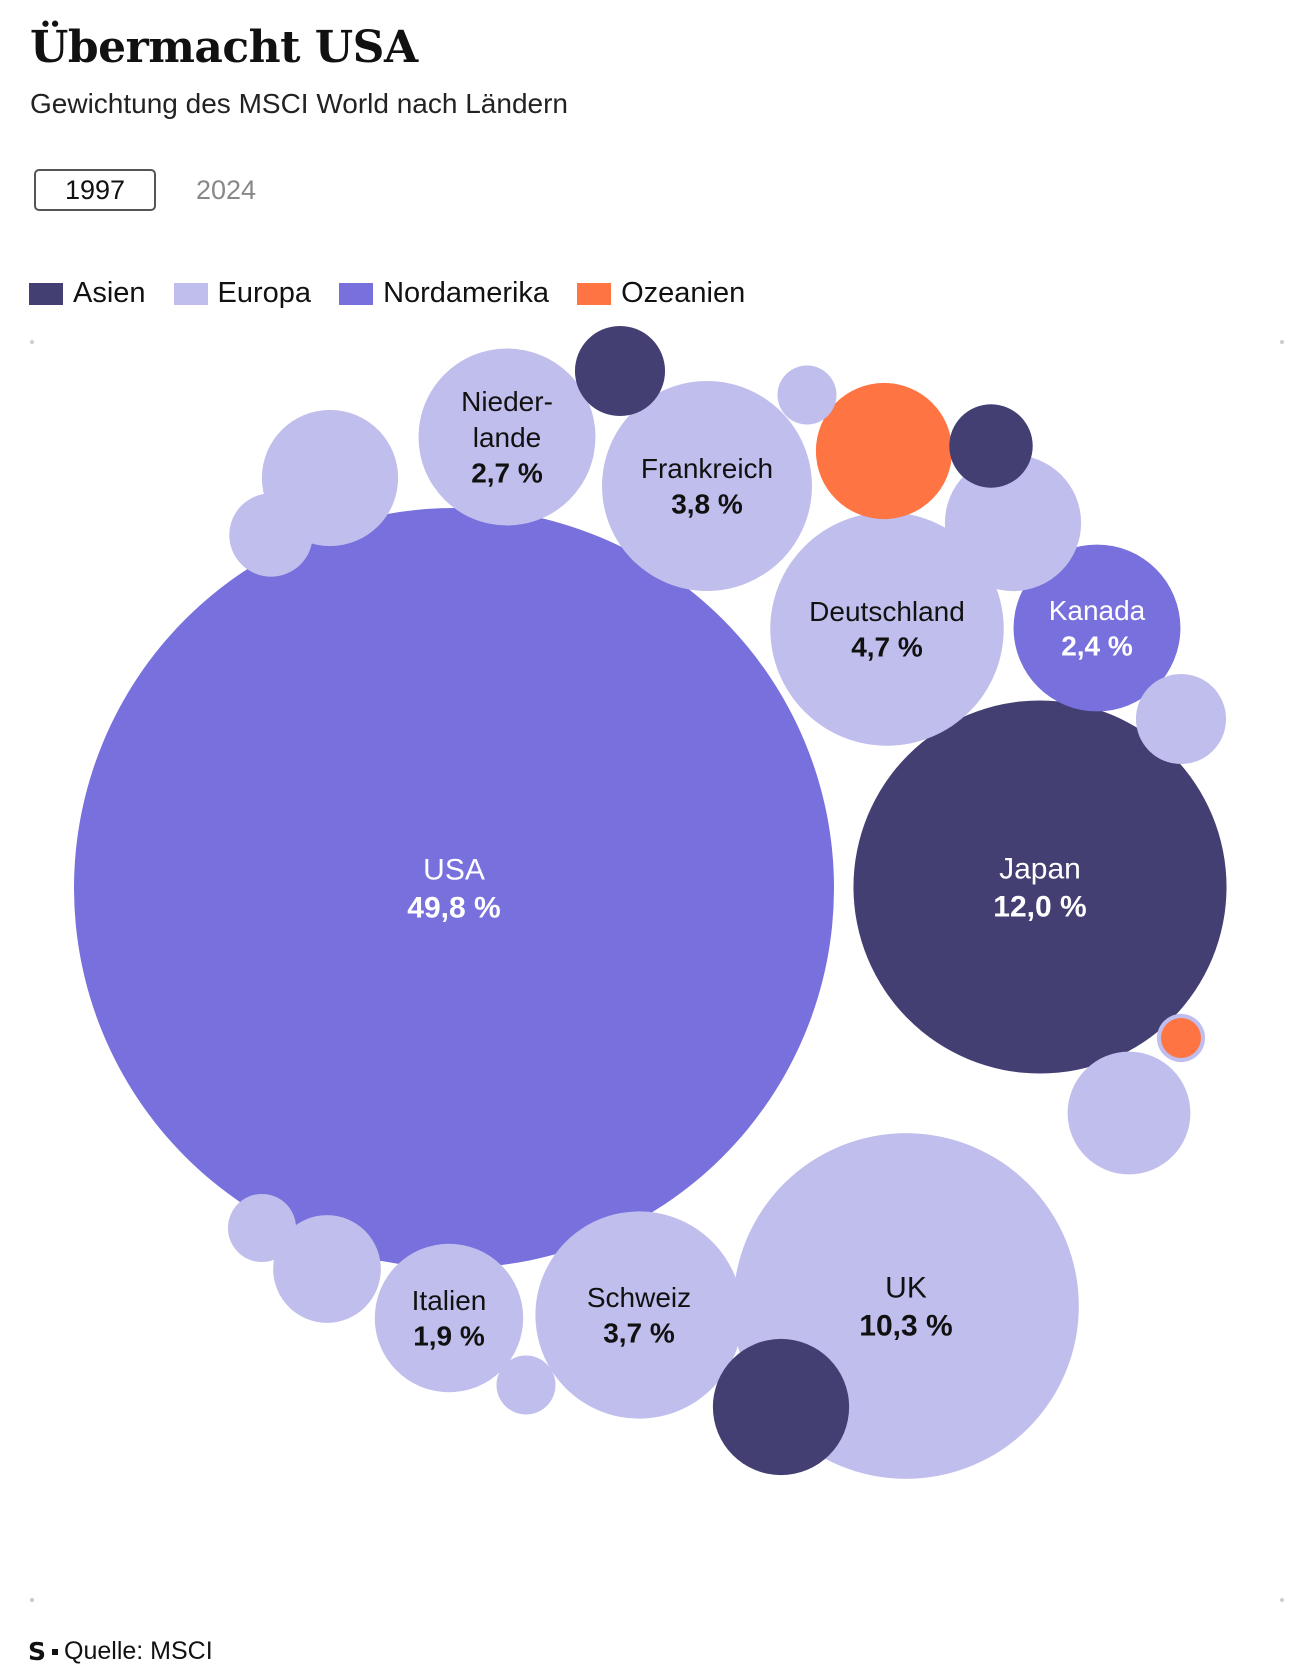 Image resolution: width=1314 pixels, height=1672 pixels. I want to click on year-toggle: 1997 2024, so click(155, 190).